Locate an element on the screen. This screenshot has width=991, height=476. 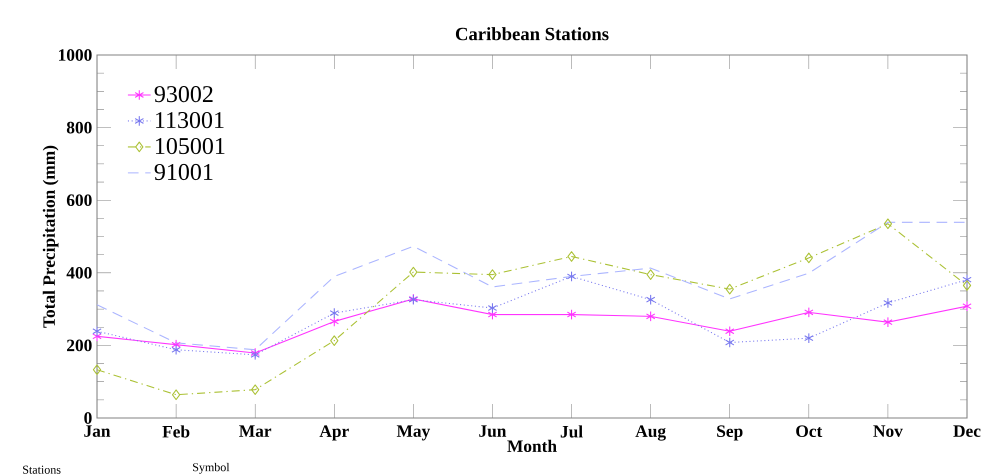
x-tick-label: Apr is located at coordinates (334, 432).